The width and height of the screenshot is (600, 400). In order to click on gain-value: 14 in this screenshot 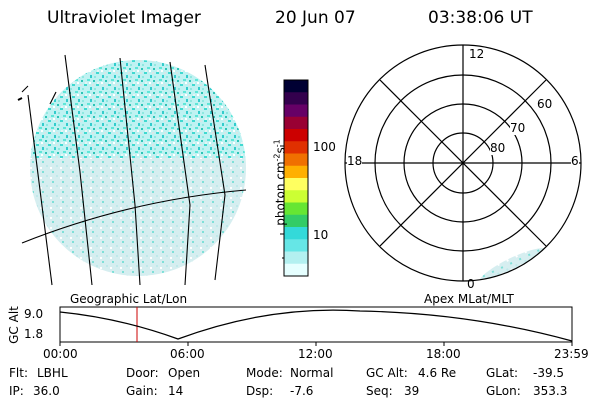, I will do `click(176, 391)`.